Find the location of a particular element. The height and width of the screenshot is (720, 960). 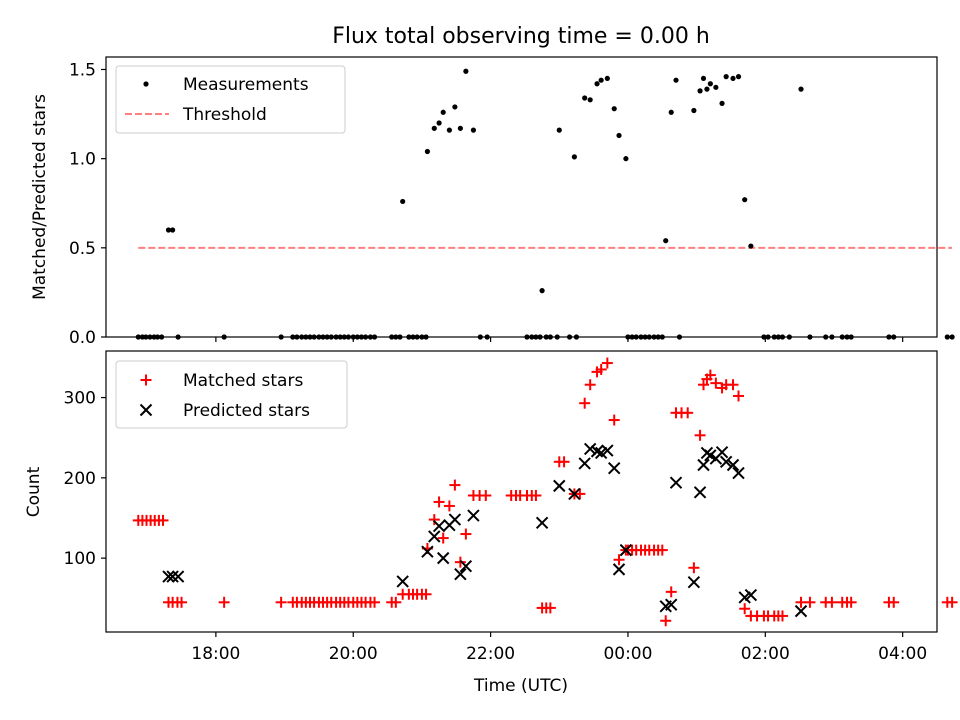

bottom-x-tick-label: 18:00 is located at coordinates (215, 654).